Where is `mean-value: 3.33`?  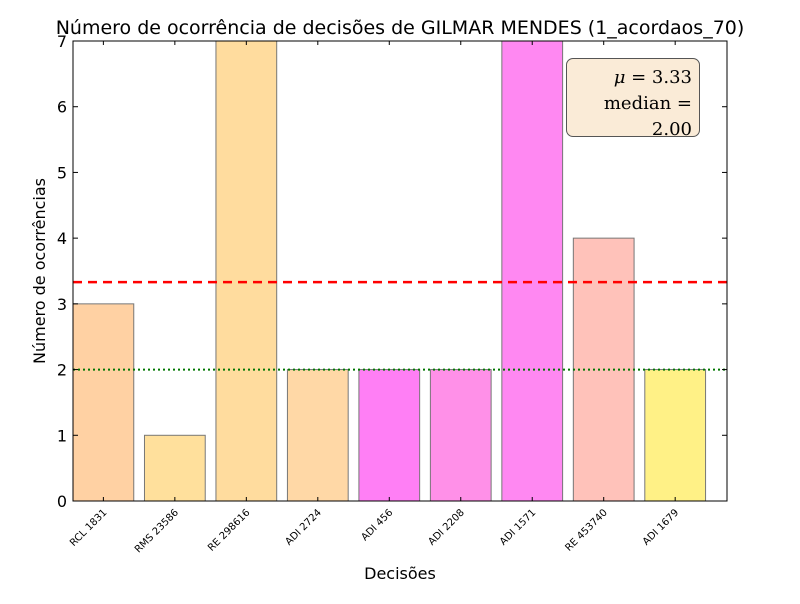
mean-value: 3.33 is located at coordinates (671, 77).